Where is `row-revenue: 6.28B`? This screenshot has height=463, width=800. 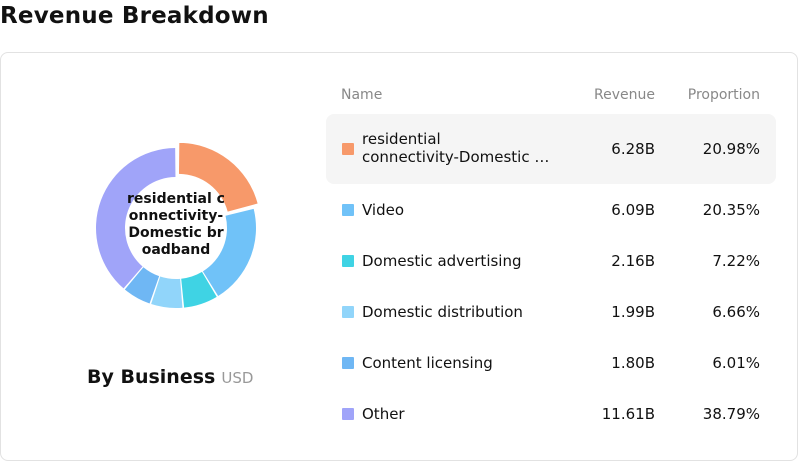
row-revenue: 6.28B is located at coordinates (633, 149).